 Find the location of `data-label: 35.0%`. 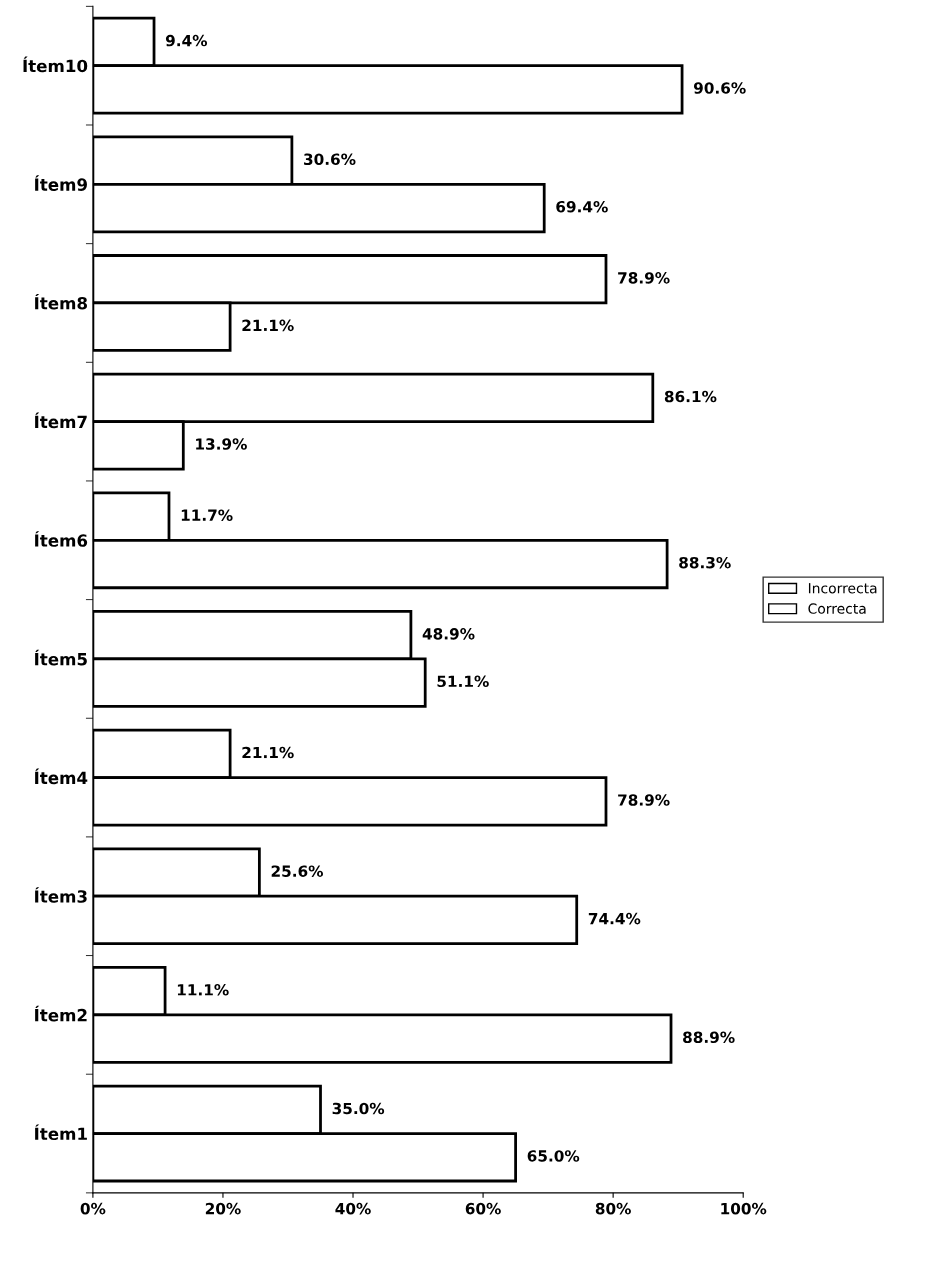

data-label: 35.0% is located at coordinates (358, 1108).